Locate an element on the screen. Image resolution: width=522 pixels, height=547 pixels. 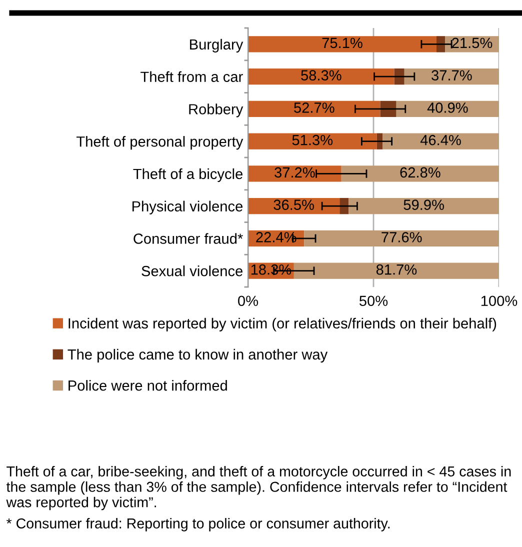
data-label: 21.5% is located at coordinates (472, 43).